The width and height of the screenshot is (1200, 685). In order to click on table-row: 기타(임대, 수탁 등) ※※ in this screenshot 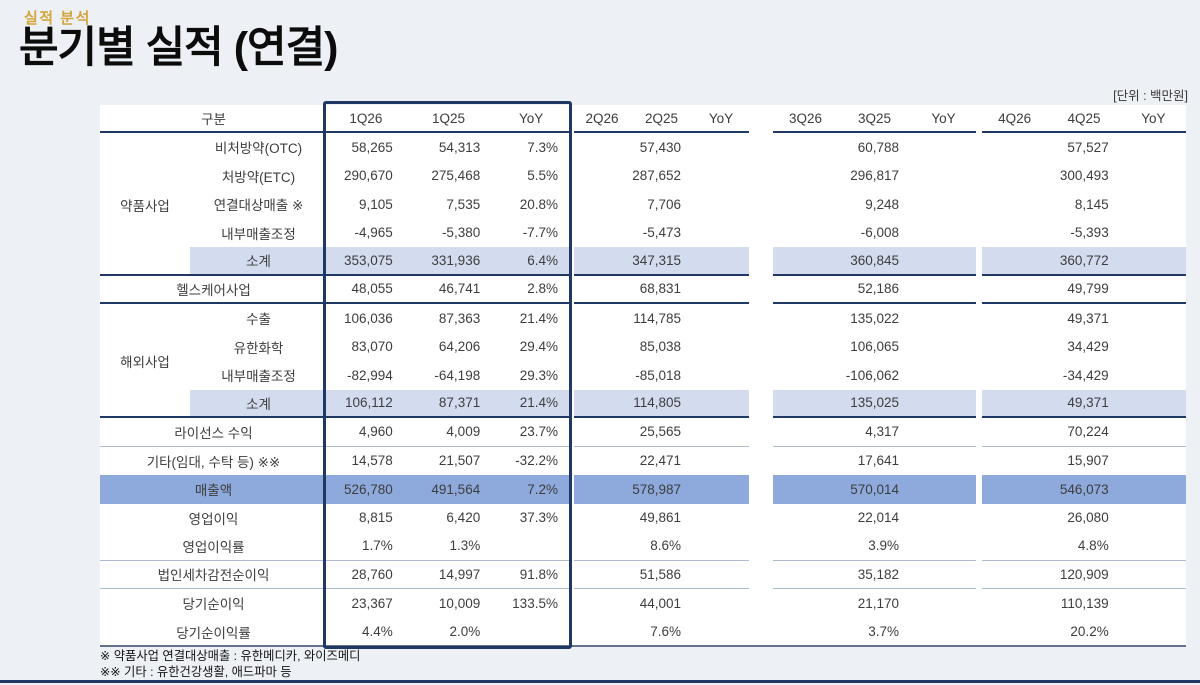, I will do `click(213, 461)`.